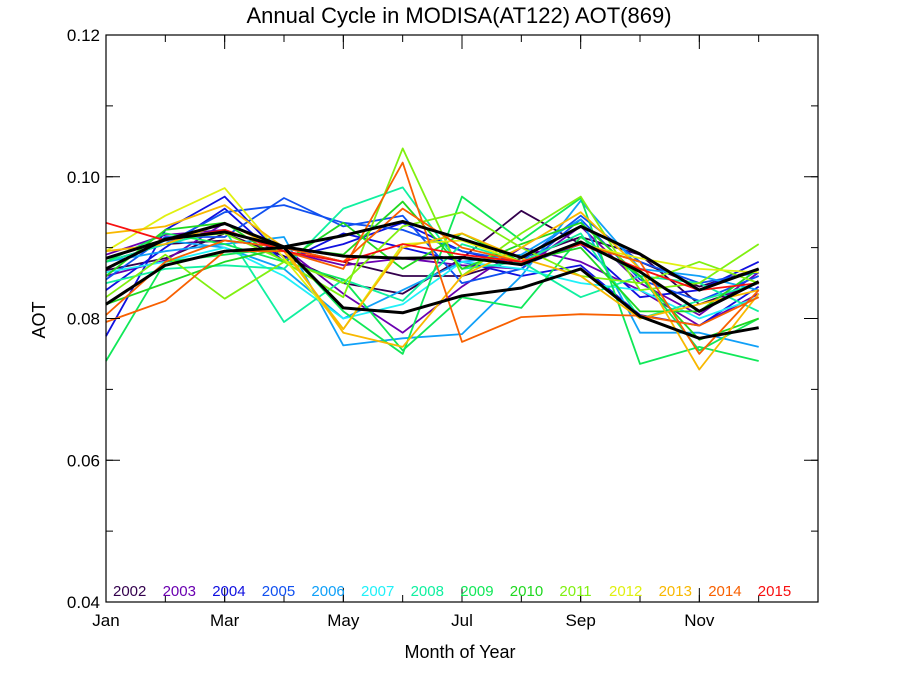 The image size is (900, 680). What do you see at coordinates (625, 591) in the screenshot?
I see `legend-label-2012: 2012` at bounding box center [625, 591].